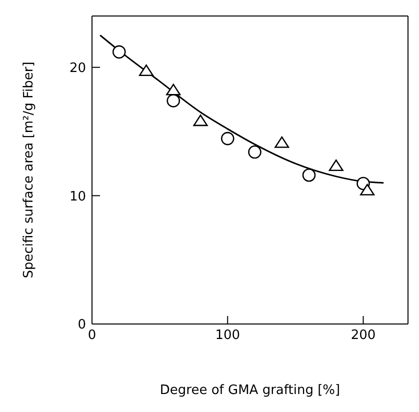  Describe the element at coordinates (363, 336) in the screenshot. I see `x-tick-label: 200` at that location.